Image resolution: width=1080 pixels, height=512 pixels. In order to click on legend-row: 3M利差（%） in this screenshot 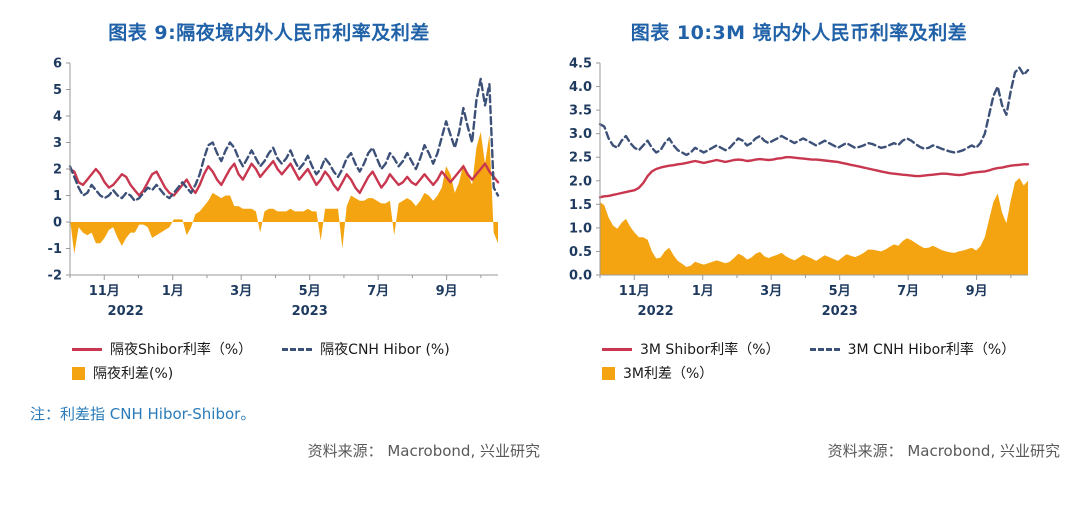, I will do `click(808, 373)`.